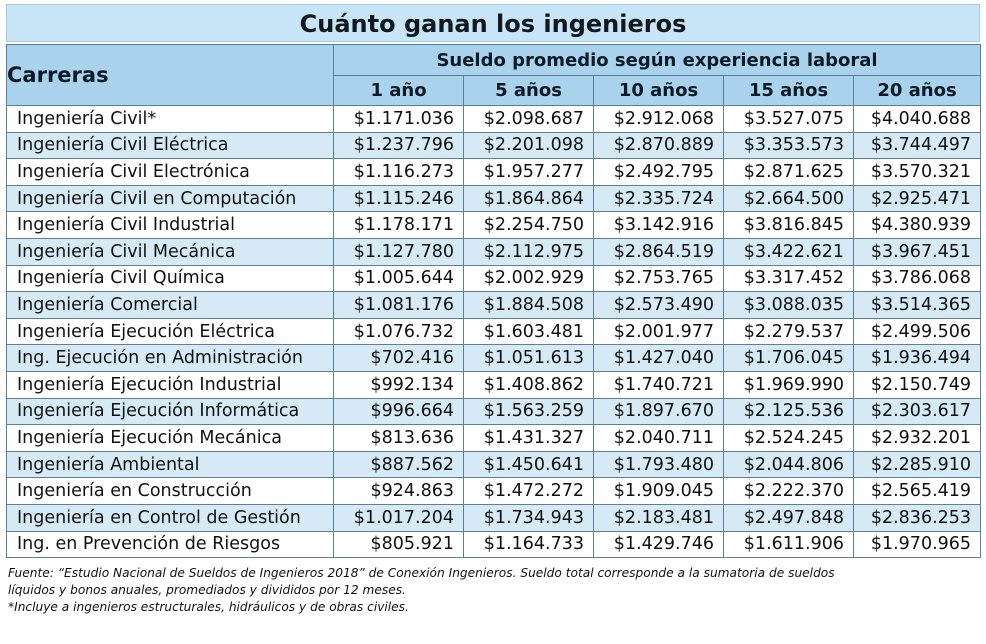 This screenshot has width=986, height=644. What do you see at coordinates (170, 75) in the screenshot?
I see `row-header: Carreras` at bounding box center [170, 75].